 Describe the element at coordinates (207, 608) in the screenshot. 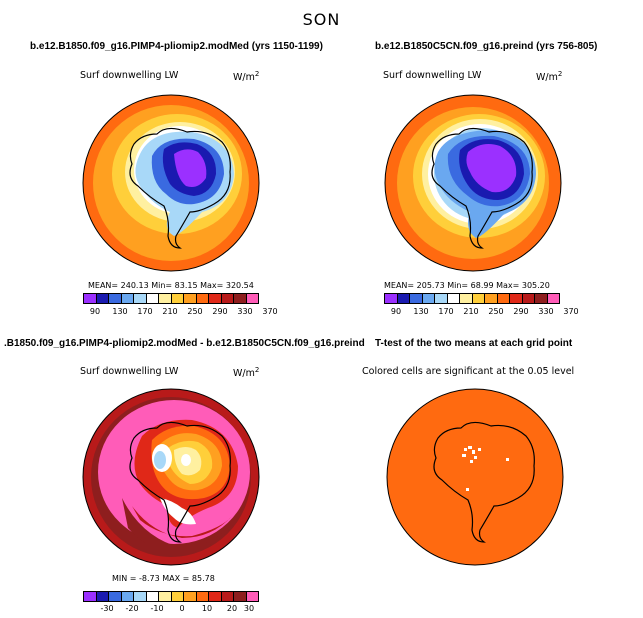

I see `tick: 10` at that location.